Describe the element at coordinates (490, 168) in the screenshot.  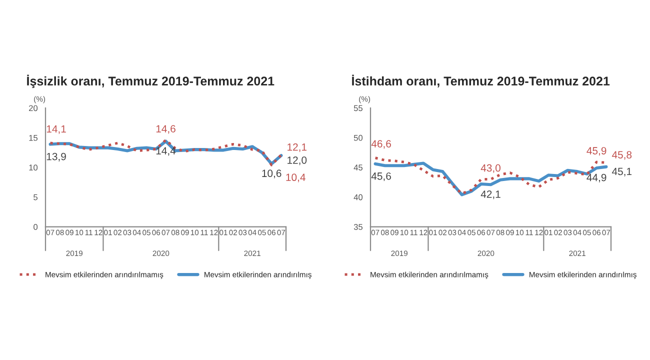
I see `data-label: 43,0` at that location.